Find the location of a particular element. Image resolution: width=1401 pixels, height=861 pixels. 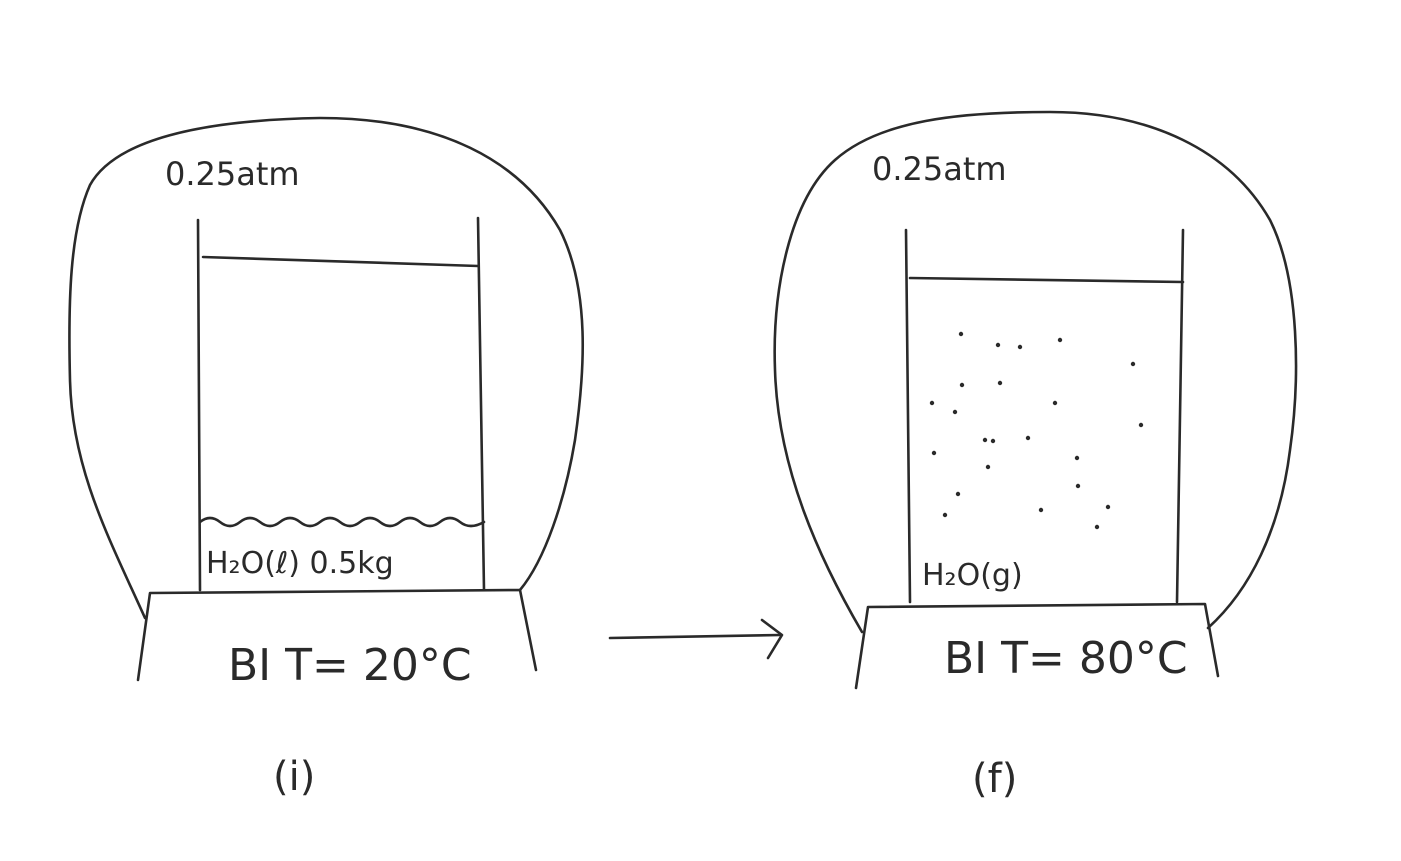

final-cylinder-left-wall is located at coordinates (908, 416).